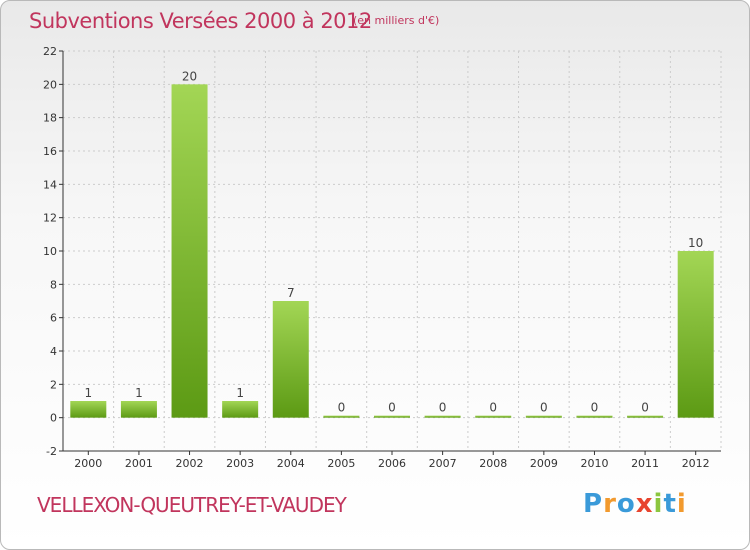  I want to click on y-tick-label: 14, so click(50, 184).